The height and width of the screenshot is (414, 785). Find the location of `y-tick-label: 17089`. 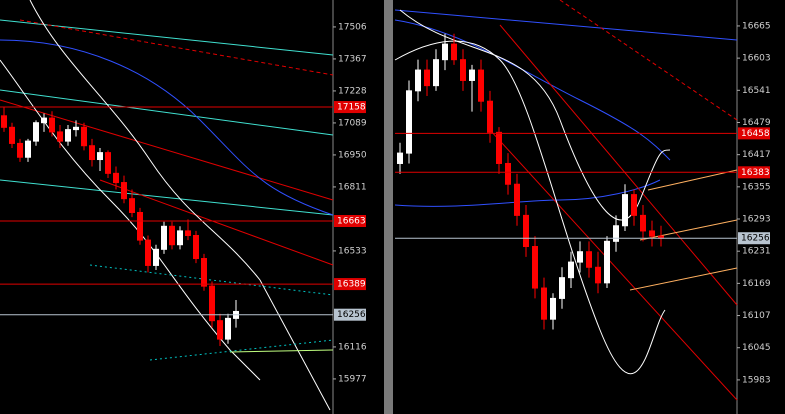

y-tick-label: 17089 is located at coordinates (352, 123).